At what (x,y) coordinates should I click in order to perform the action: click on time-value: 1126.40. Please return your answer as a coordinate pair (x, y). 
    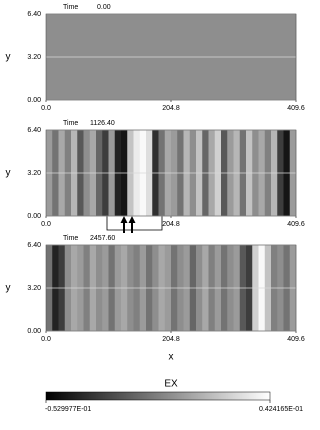
    Looking at the image, I should click on (102, 123).